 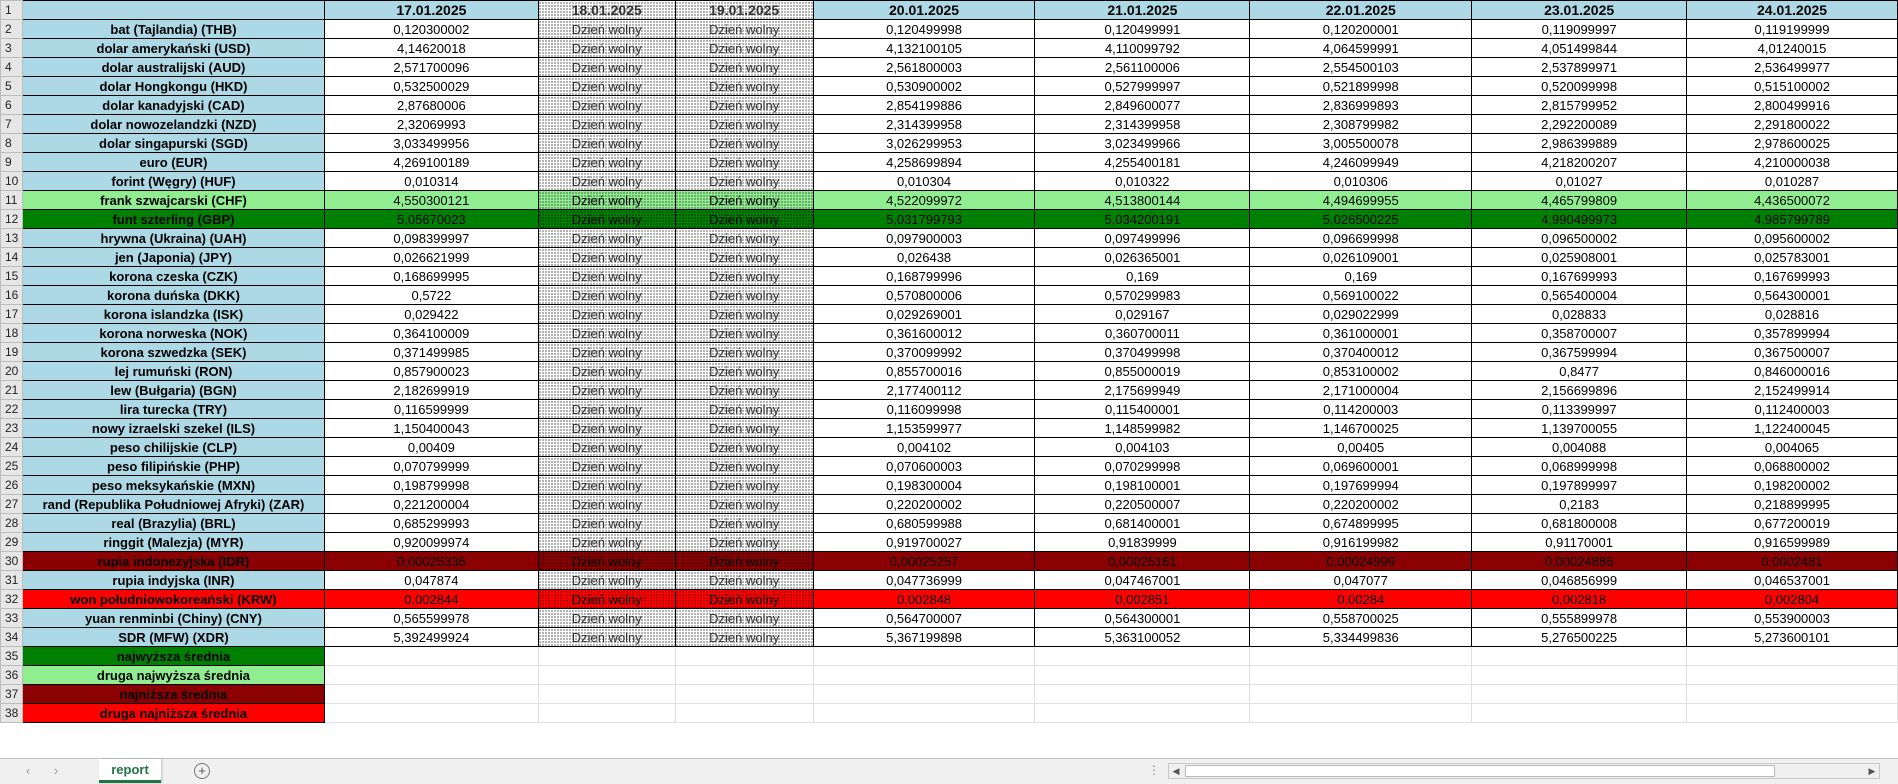 I want to click on rate-cell: 0,010306, so click(x=1361, y=181).